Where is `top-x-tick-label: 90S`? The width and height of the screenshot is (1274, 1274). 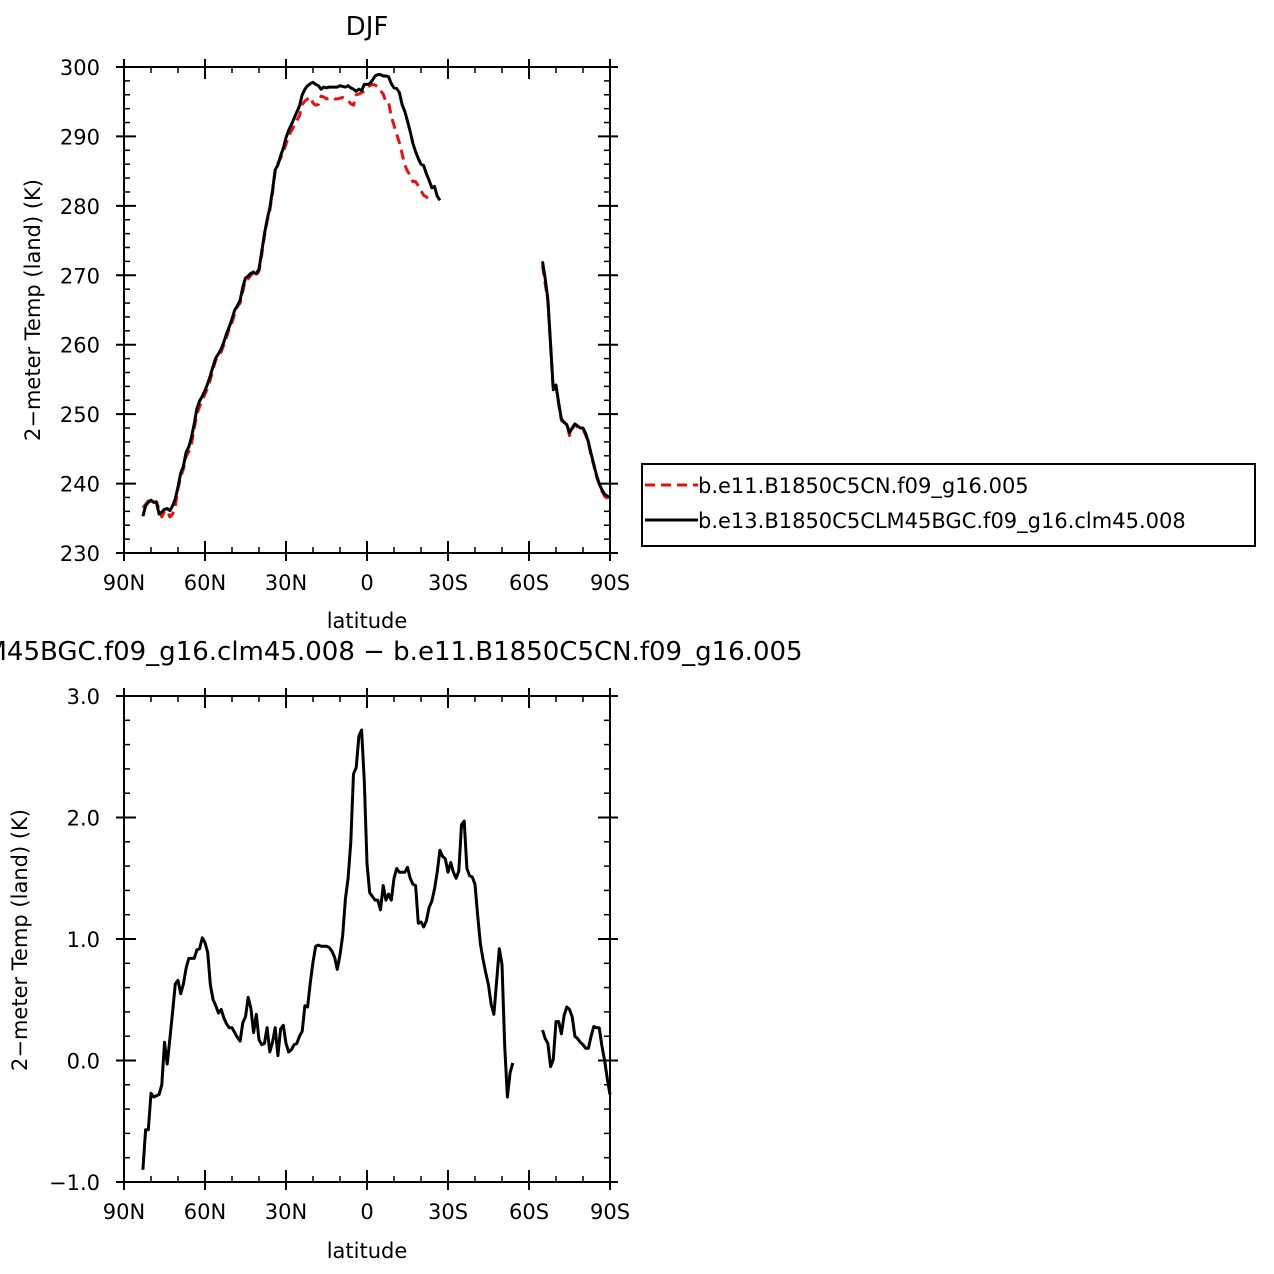
top-x-tick-label: 90S is located at coordinates (610, 583).